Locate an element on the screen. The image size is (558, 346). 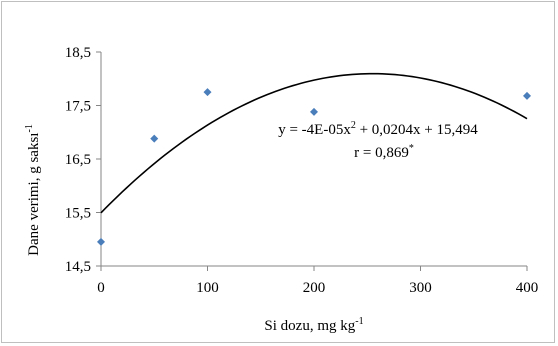
x-tick-label: 300 is located at coordinates (420, 288).